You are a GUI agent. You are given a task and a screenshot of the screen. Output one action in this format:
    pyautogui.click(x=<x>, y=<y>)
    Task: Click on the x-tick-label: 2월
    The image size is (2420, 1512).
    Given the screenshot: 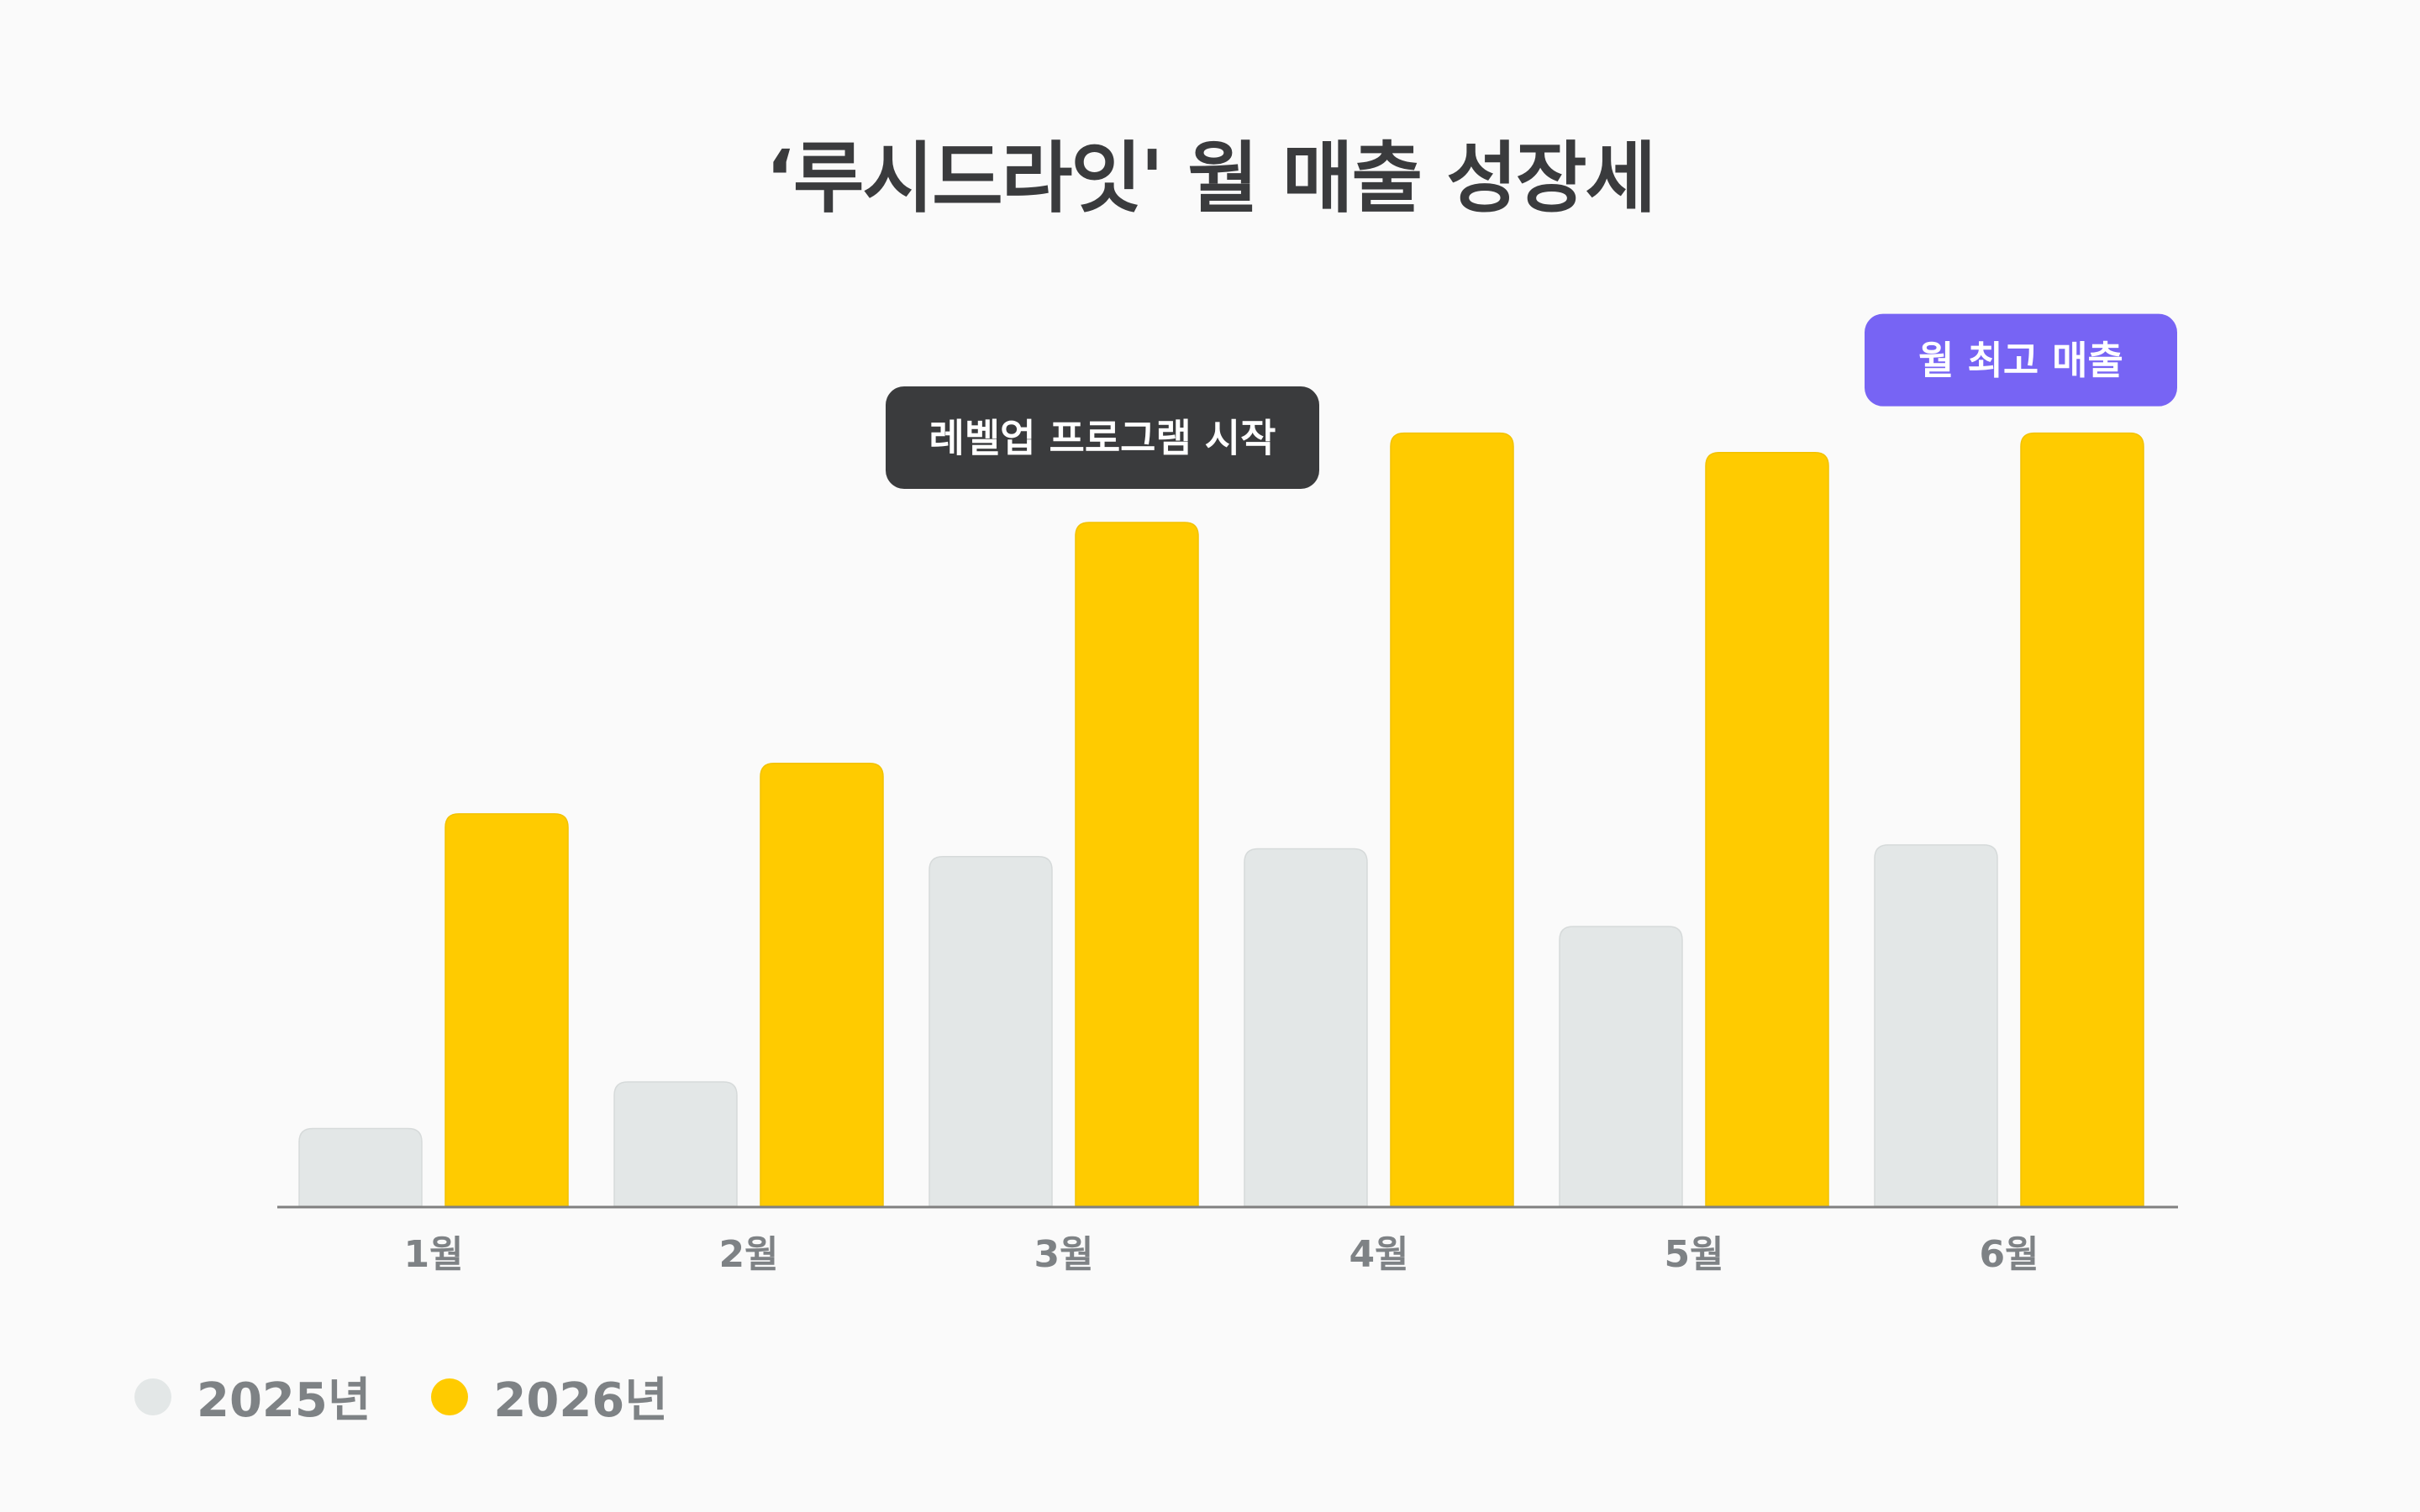 What is the action you would take?
    pyautogui.click(x=748, y=1254)
    